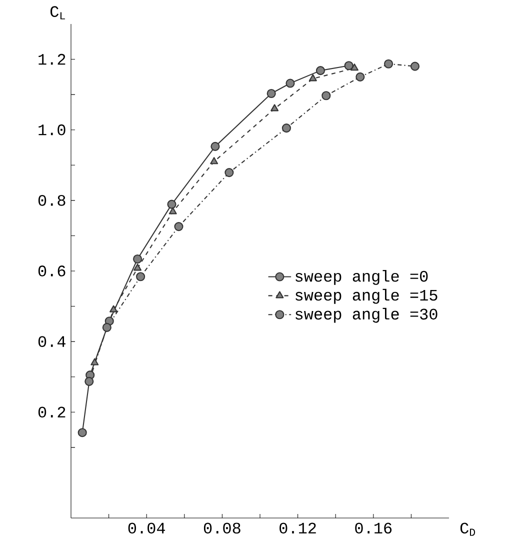 Image resolution: width=508 pixels, height=559 pixels. I want to click on legend-label: sweep angle =15, so click(367, 296).